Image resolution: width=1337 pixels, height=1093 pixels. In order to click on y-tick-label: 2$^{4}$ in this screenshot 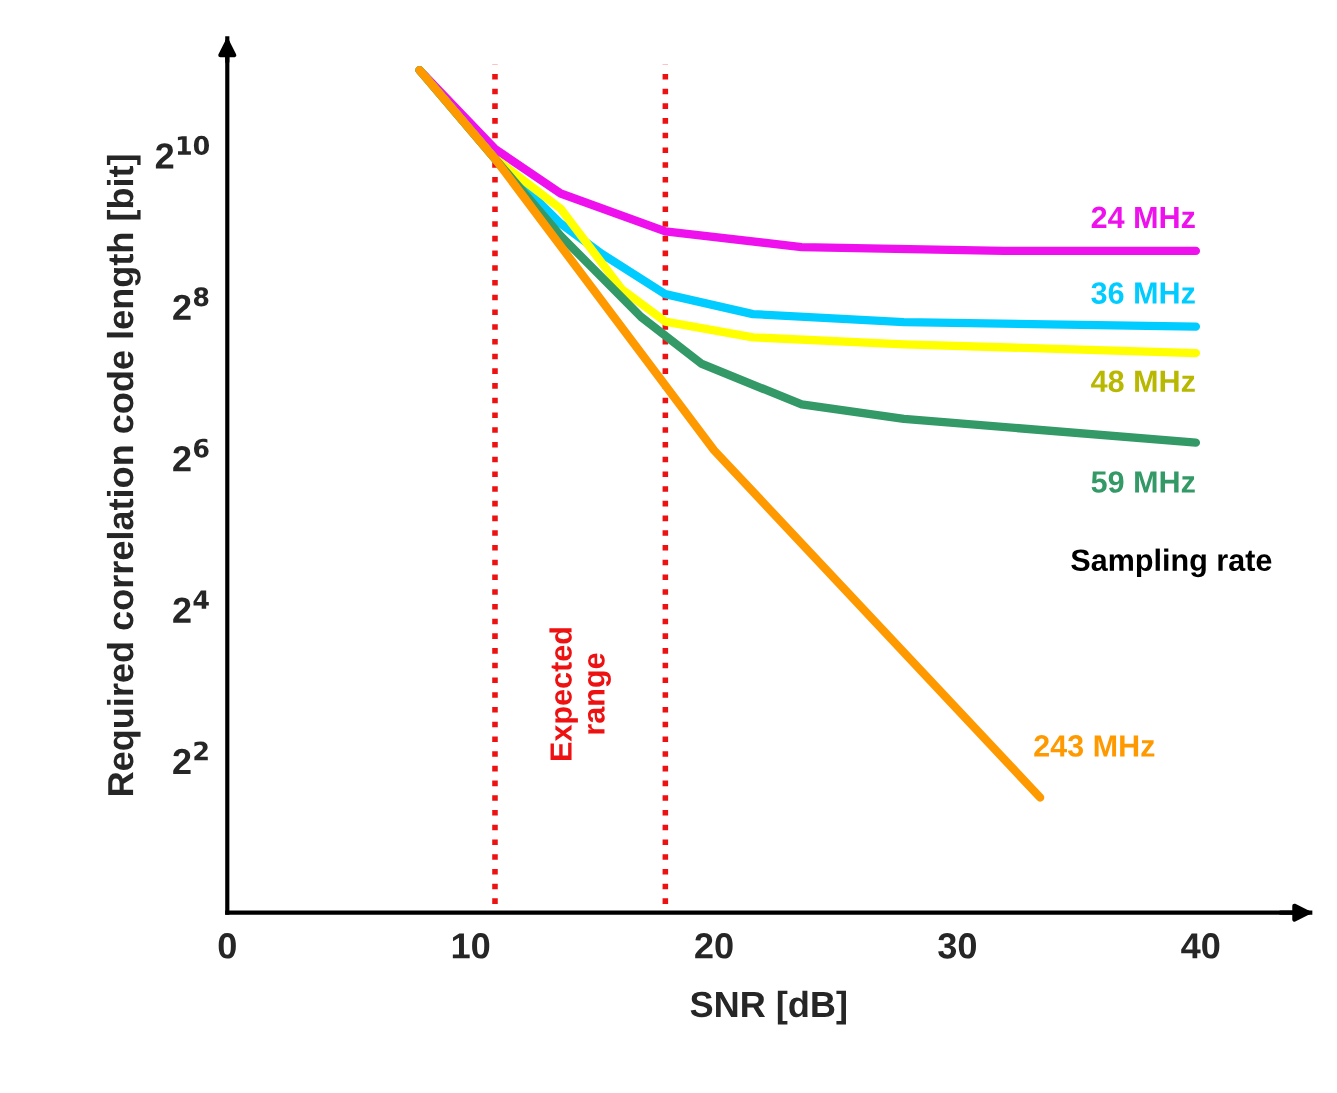, I will do `click(191, 606)`.